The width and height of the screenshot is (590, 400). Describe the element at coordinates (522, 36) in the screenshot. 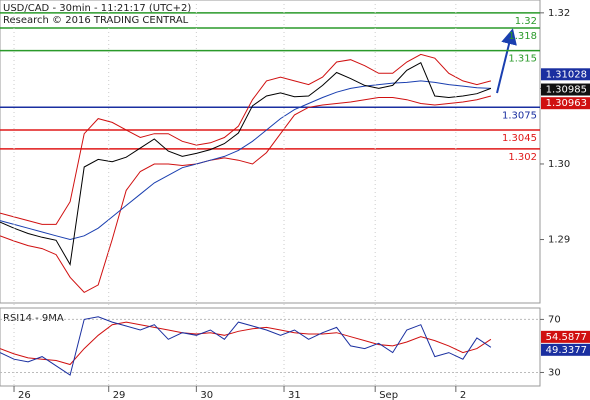

I see `level-label: 1.318` at that location.